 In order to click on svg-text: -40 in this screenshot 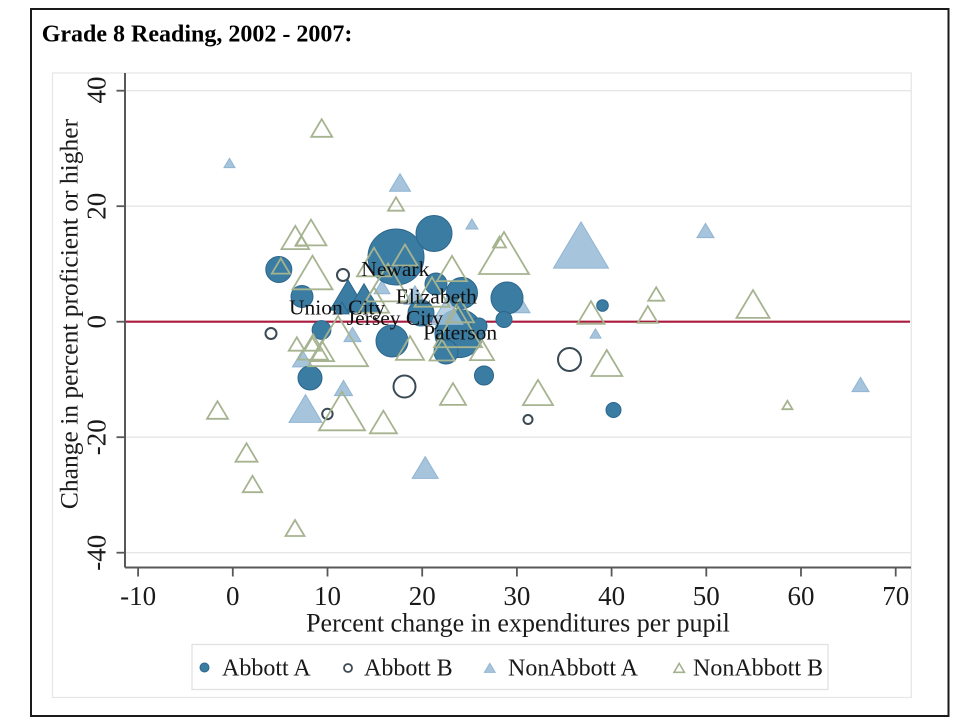, I will do `click(97, 553)`.